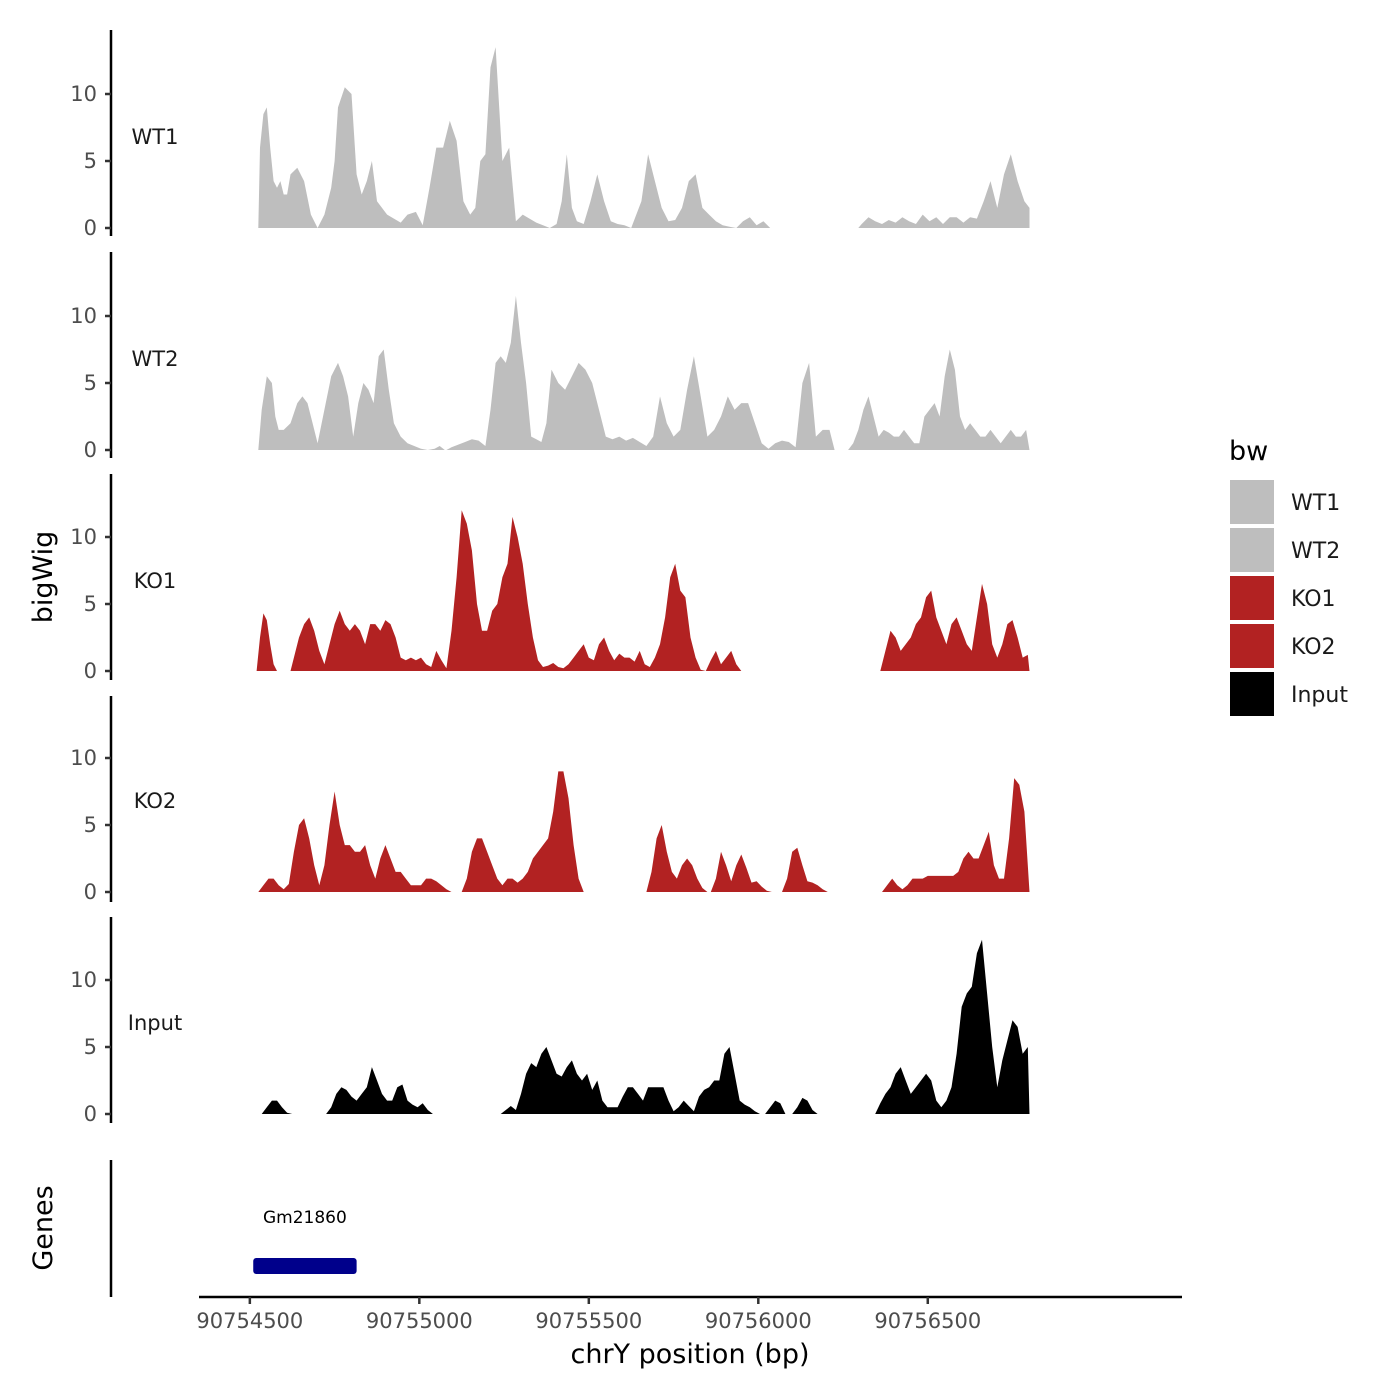 The image size is (1400, 1400). Describe the element at coordinates (155, 581) in the screenshot. I see `track-label-ko1: KO1` at that location.